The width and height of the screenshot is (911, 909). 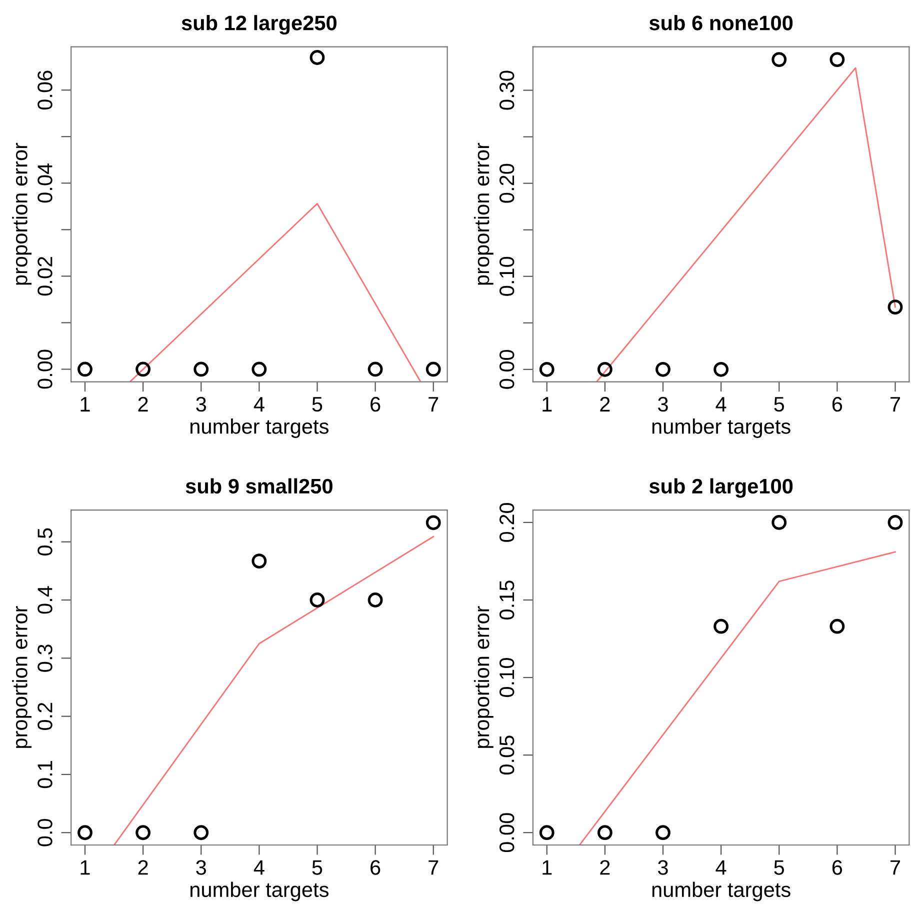 What do you see at coordinates (45, 542) in the screenshot?
I see `y-tick-label: 0.5` at bounding box center [45, 542].